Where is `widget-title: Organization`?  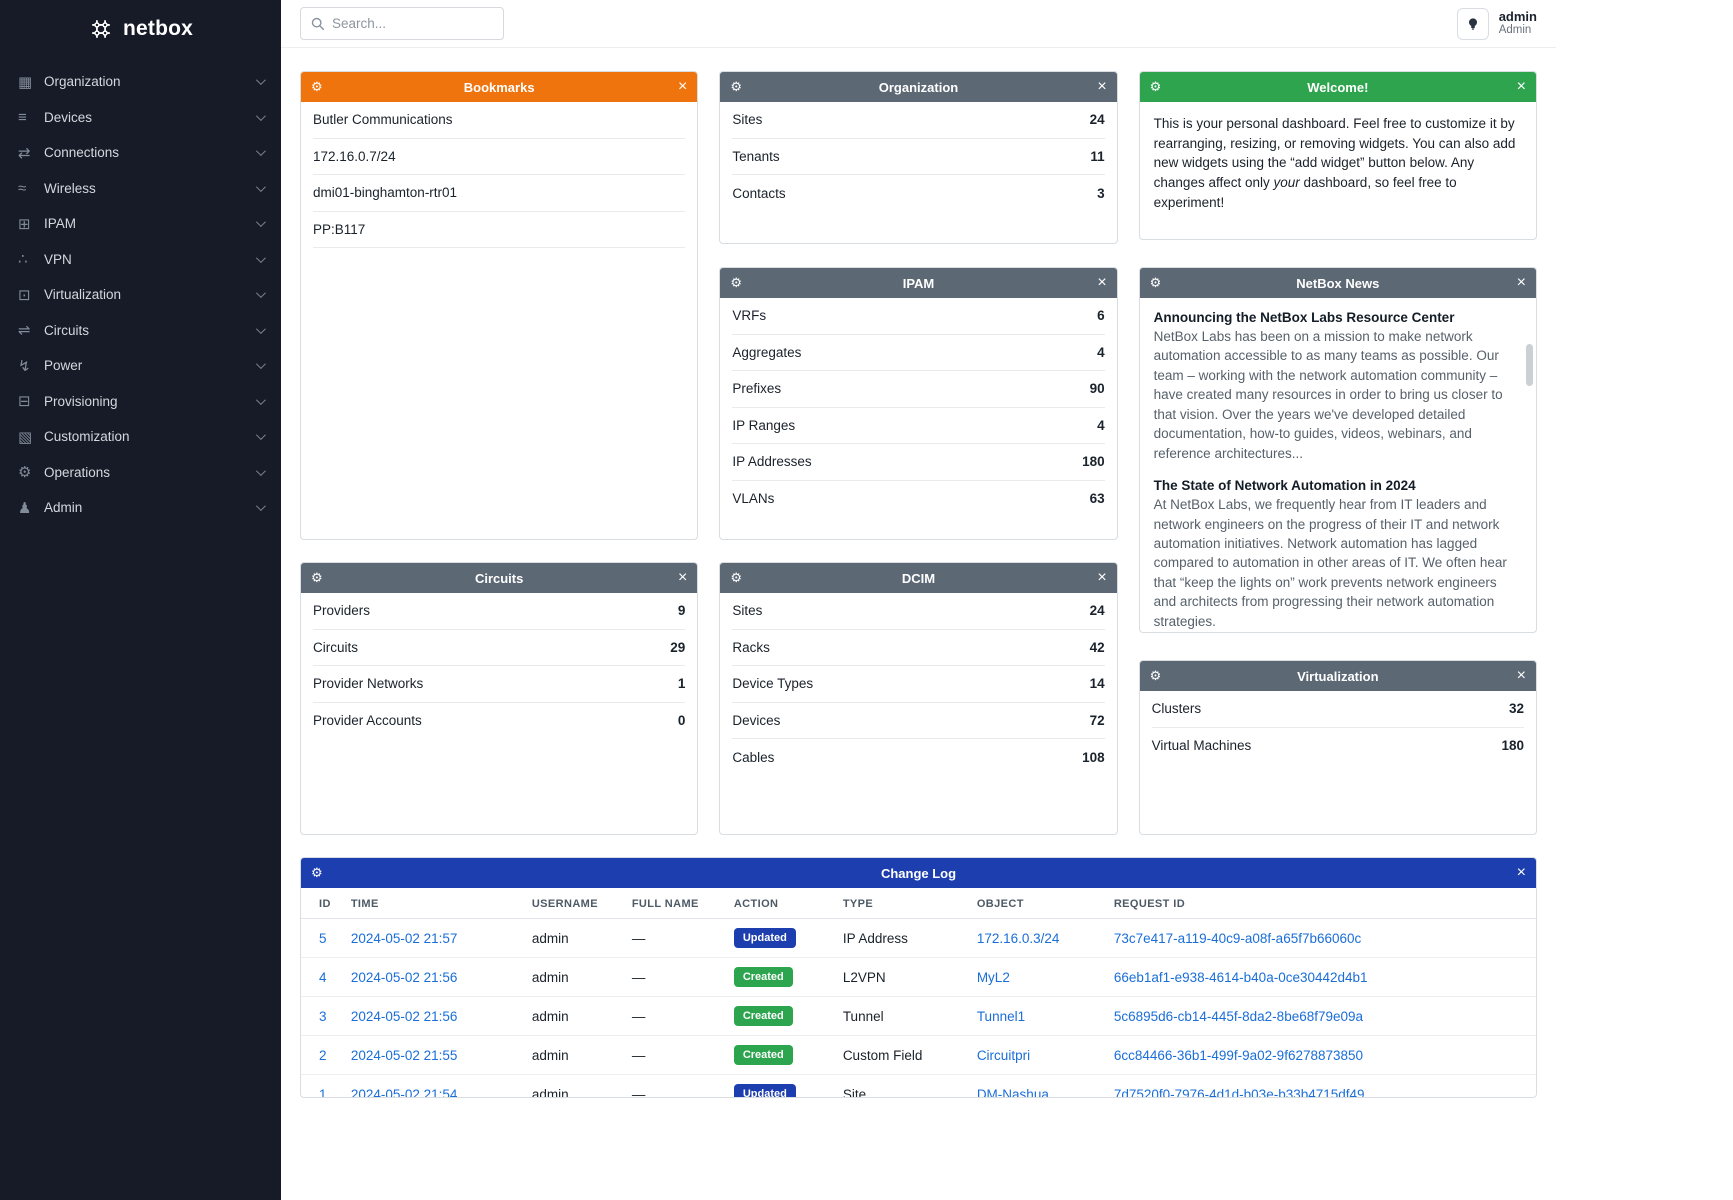 widget-title: Organization is located at coordinates (918, 87).